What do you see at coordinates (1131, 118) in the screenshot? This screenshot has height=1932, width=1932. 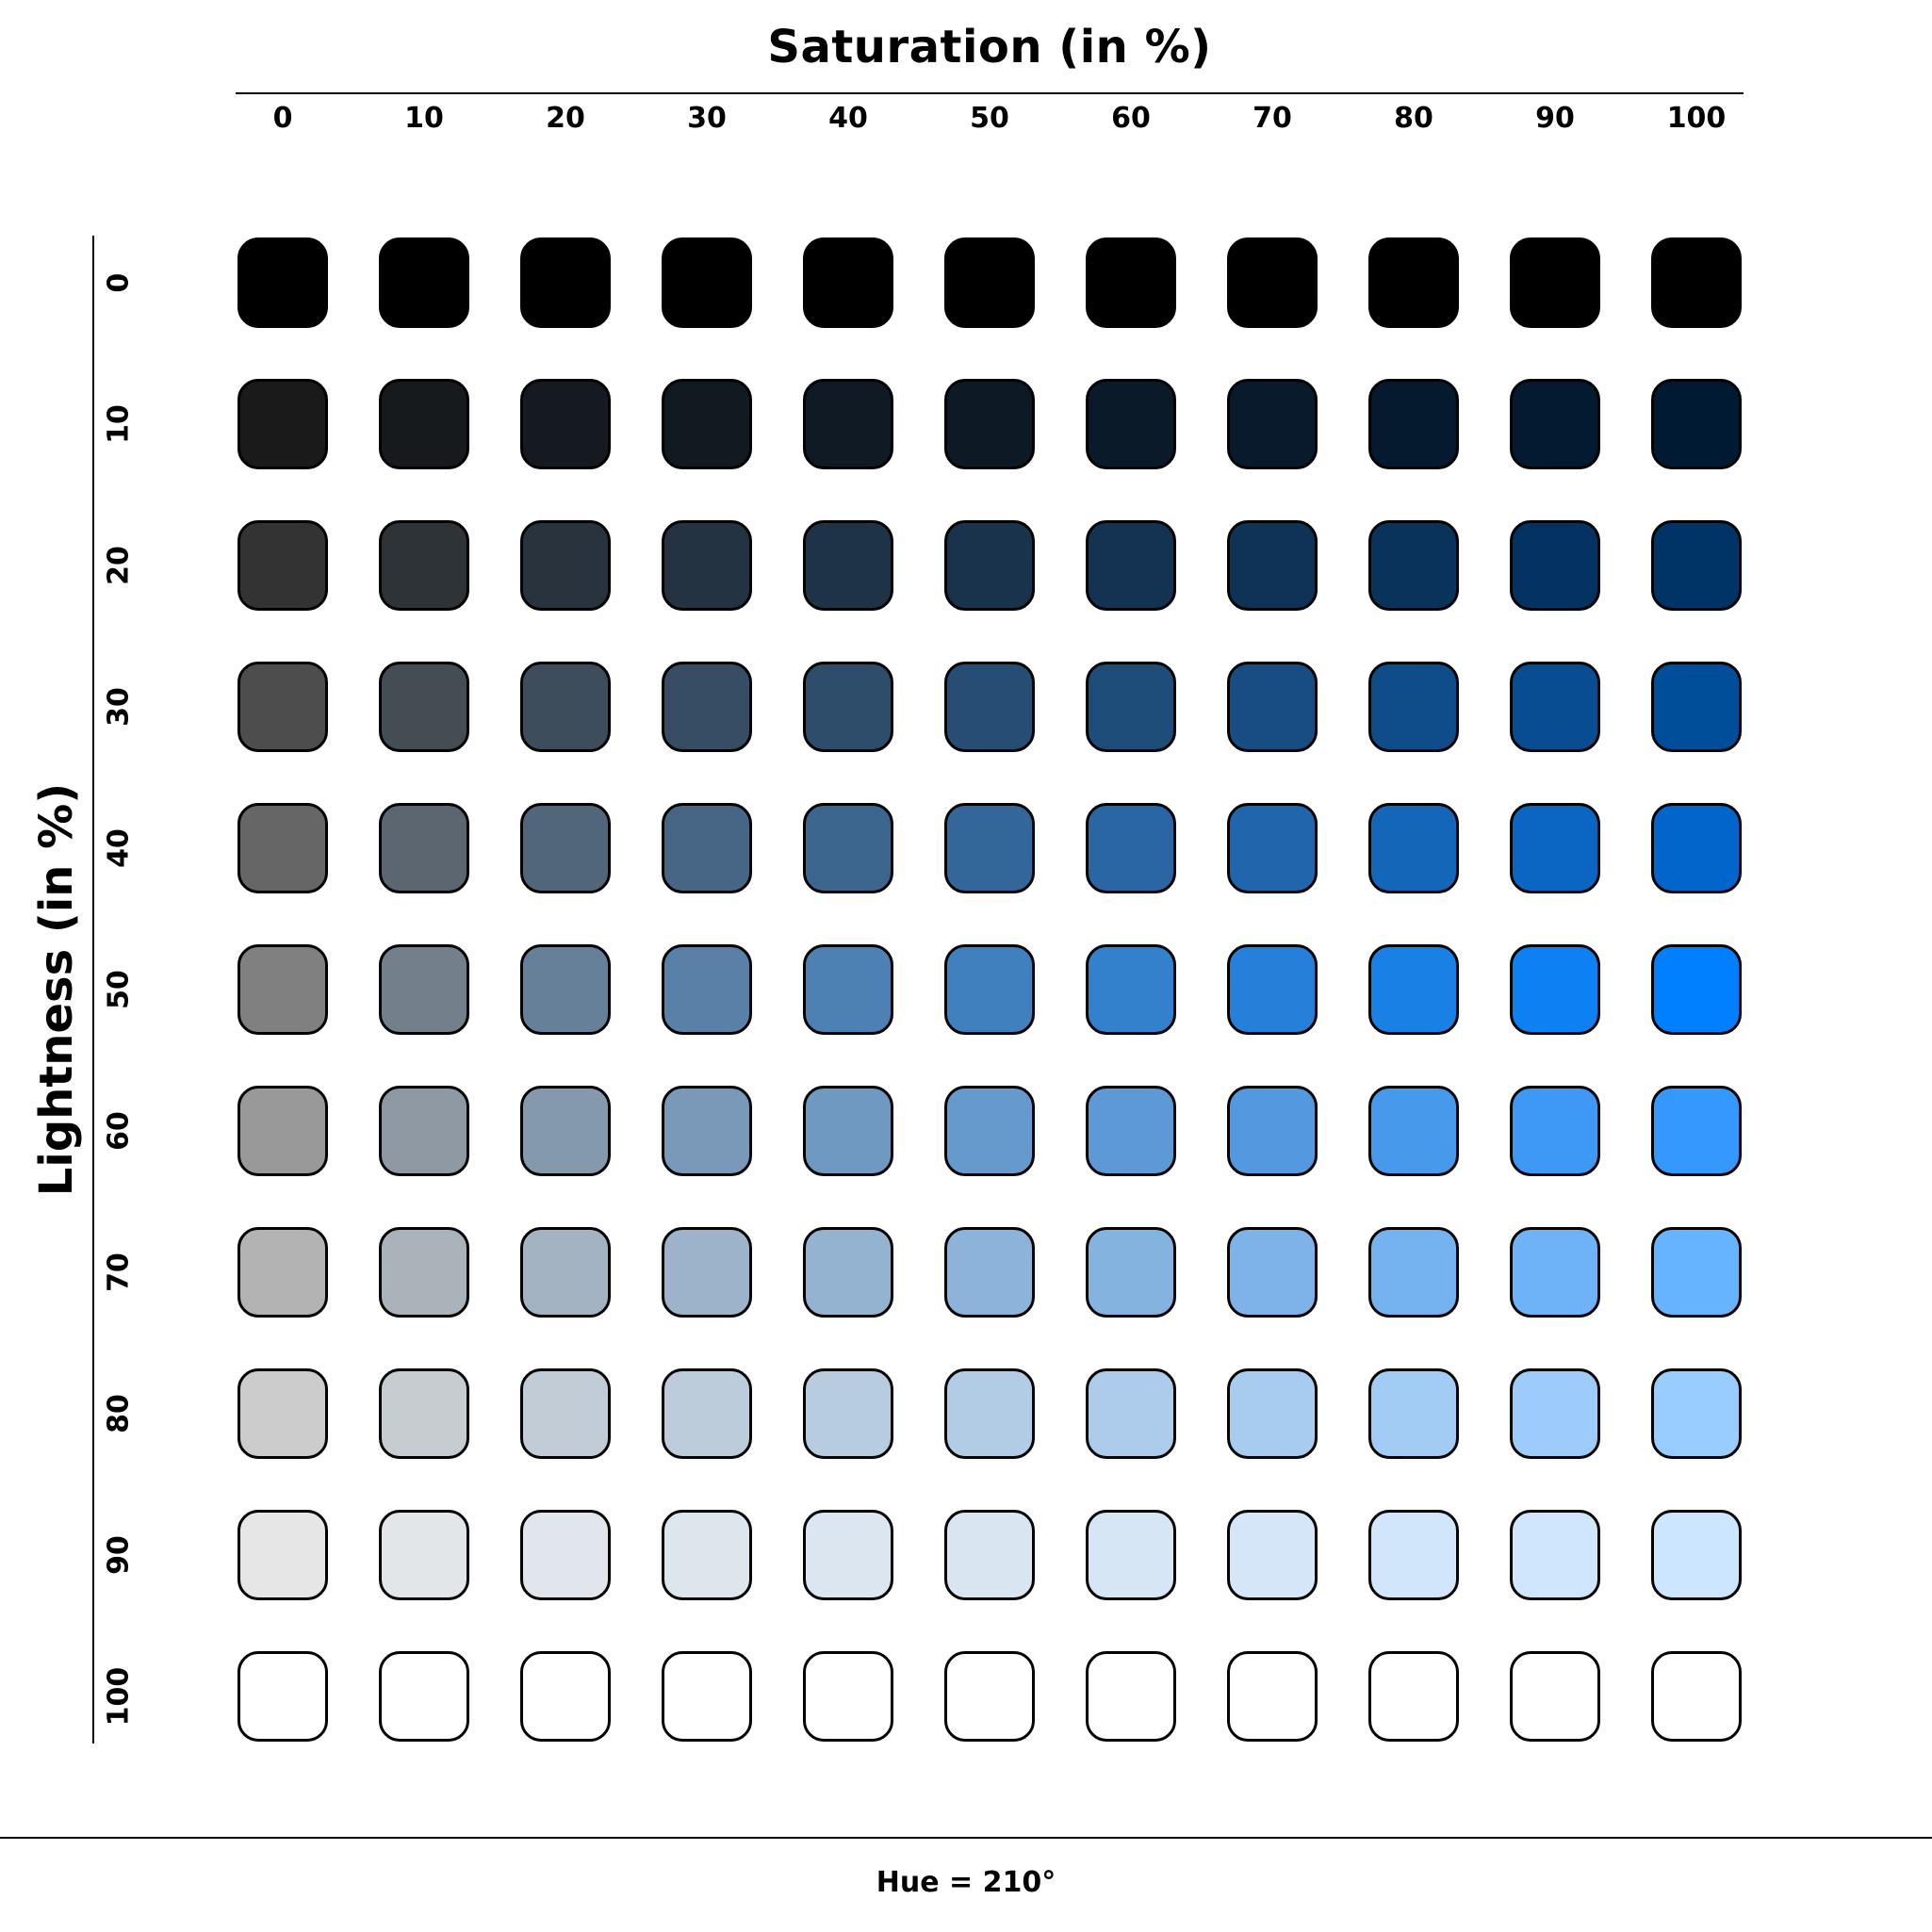 I see `saturation-tick-label: 60` at bounding box center [1131, 118].